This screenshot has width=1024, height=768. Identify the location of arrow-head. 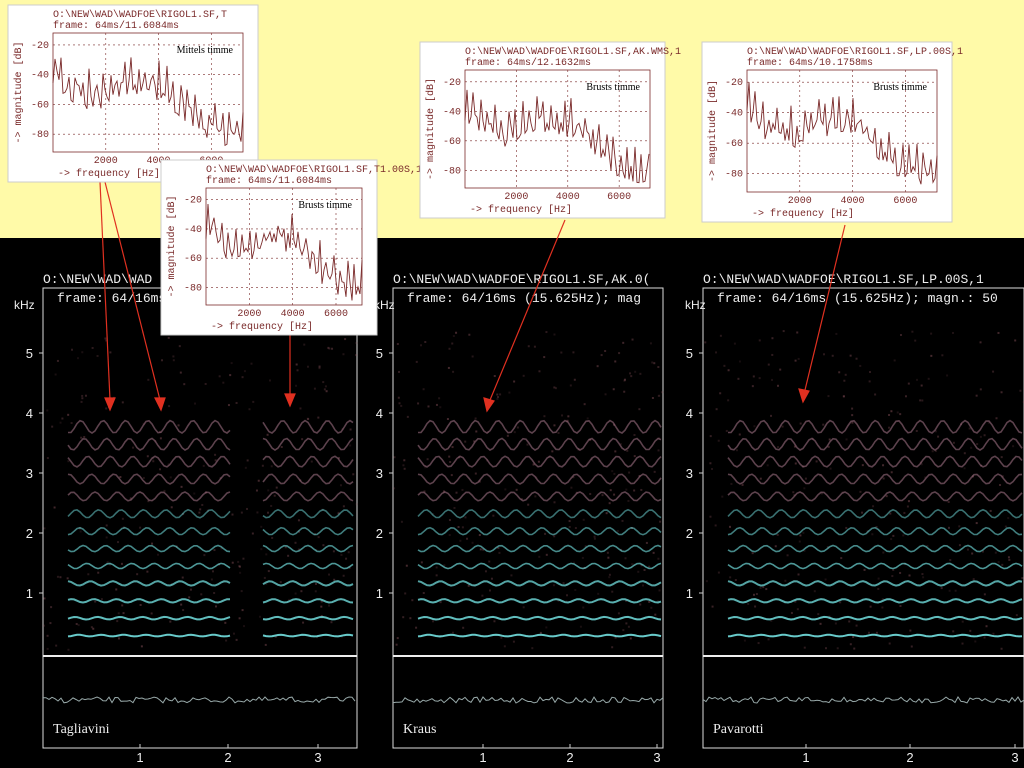
(489, 405).